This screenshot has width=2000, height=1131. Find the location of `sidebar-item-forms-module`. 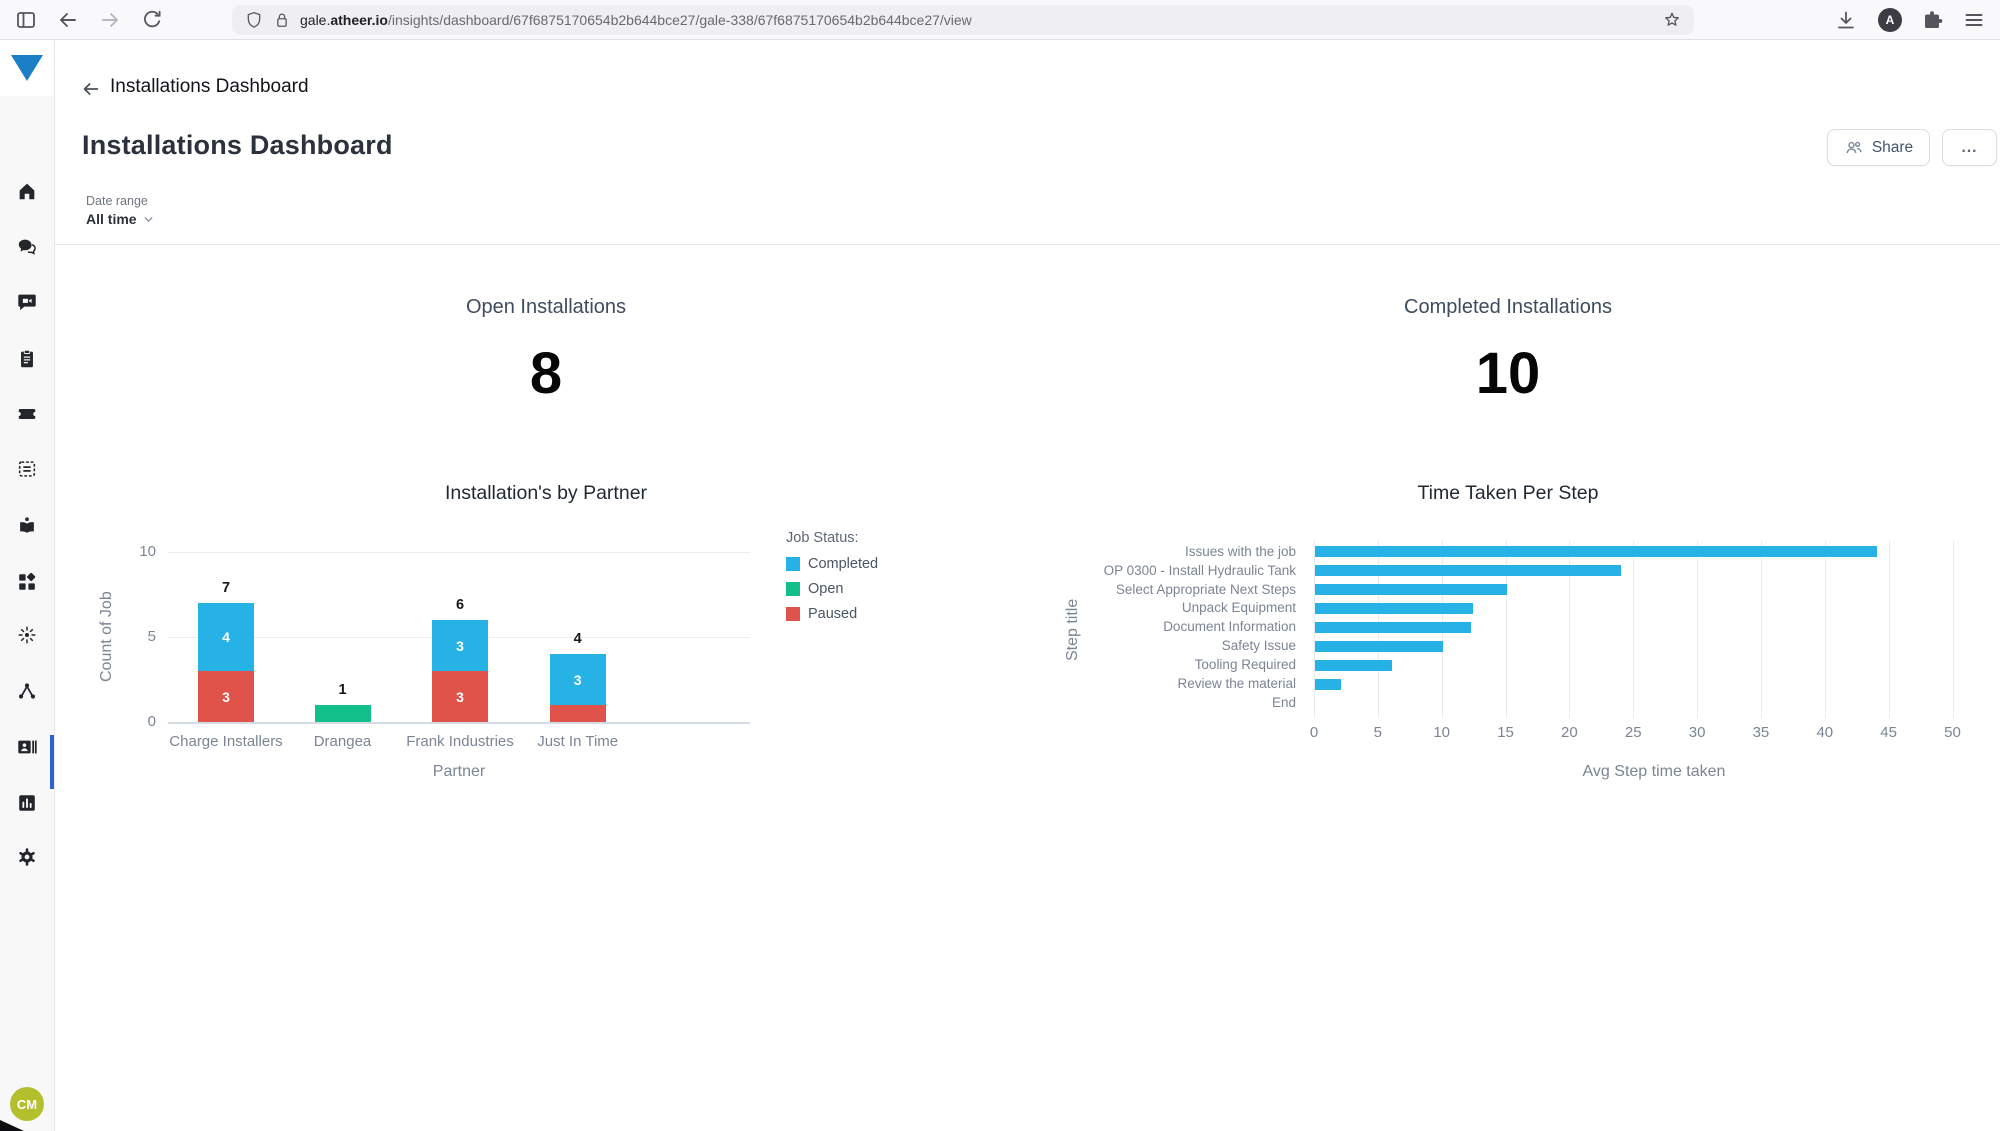

sidebar-item-forms-module is located at coordinates (28, 470).